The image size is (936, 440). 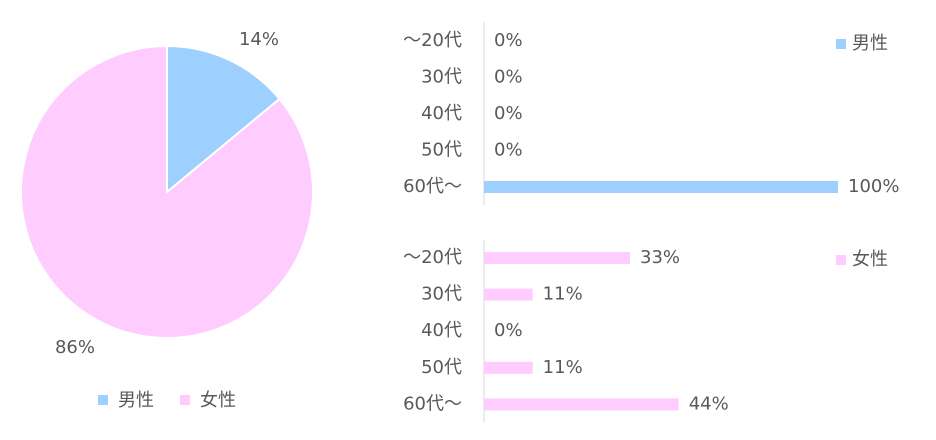 What do you see at coordinates (873, 186) in the screenshot?
I see `data-label: 100%` at bounding box center [873, 186].